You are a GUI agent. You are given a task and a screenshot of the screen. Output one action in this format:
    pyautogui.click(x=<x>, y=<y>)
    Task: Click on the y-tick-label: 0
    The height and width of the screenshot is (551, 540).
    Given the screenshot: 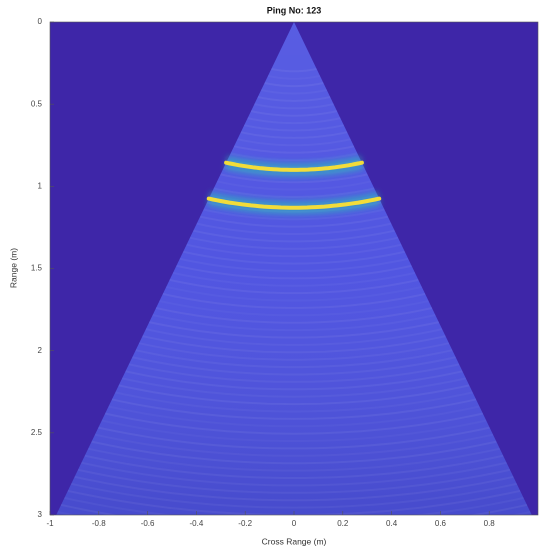 What is the action you would take?
    pyautogui.click(x=40, y=21)
    